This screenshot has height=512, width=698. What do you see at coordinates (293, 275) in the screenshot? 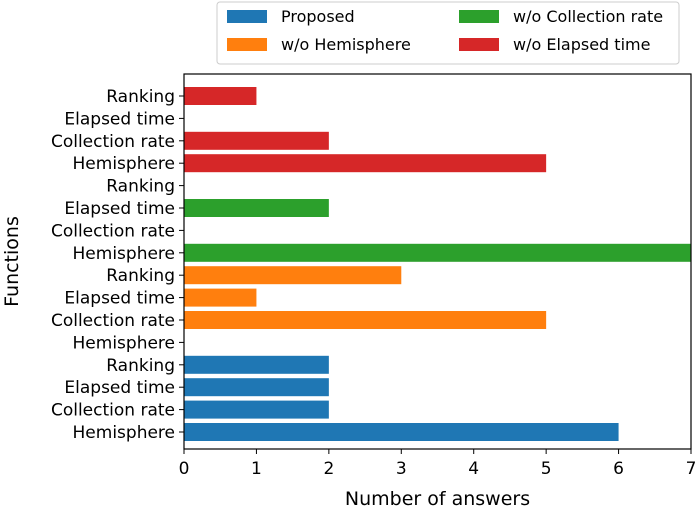
I see `bar-w-o-hemisphere-ranking` at bounding box center [293, 275].